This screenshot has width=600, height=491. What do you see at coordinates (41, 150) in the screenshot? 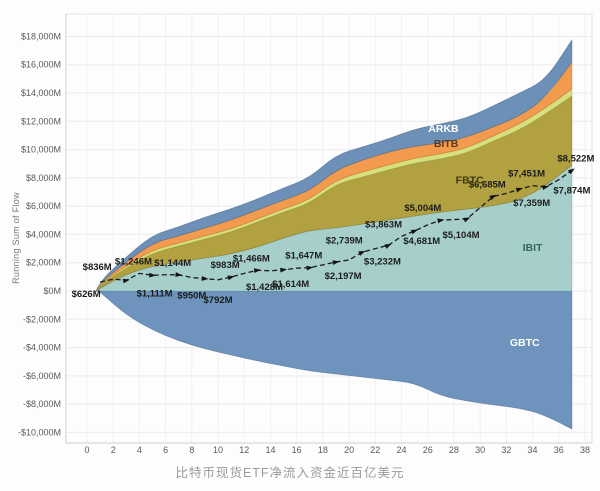
I see `y-tick-label: $10,000M` at bounding box center [41, 150].